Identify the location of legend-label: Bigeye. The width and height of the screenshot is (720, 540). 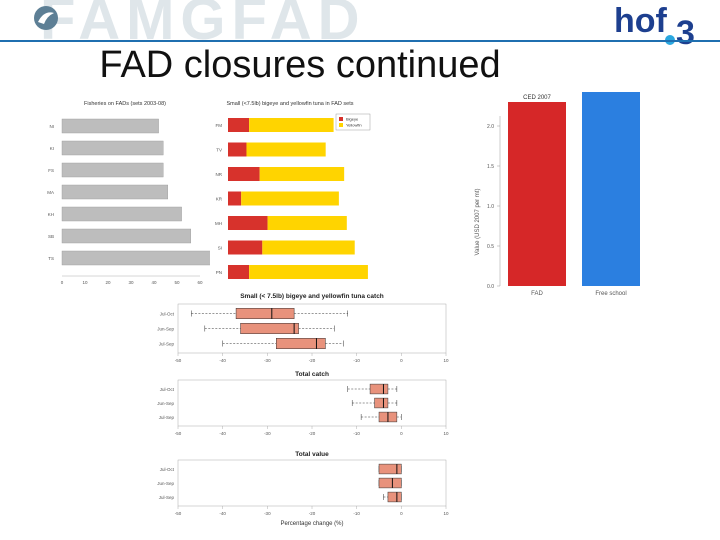
(352, 119).